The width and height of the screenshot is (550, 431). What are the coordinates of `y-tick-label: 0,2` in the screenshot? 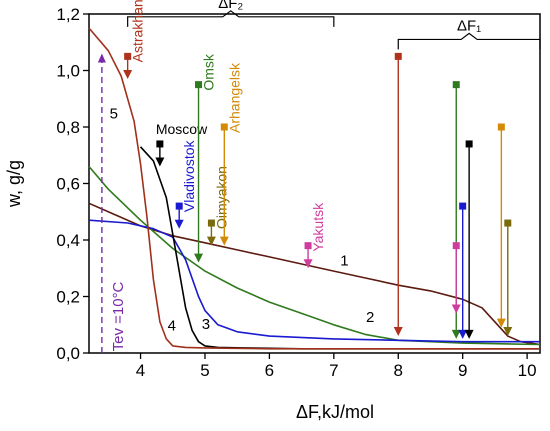 It's located at (68, 297).